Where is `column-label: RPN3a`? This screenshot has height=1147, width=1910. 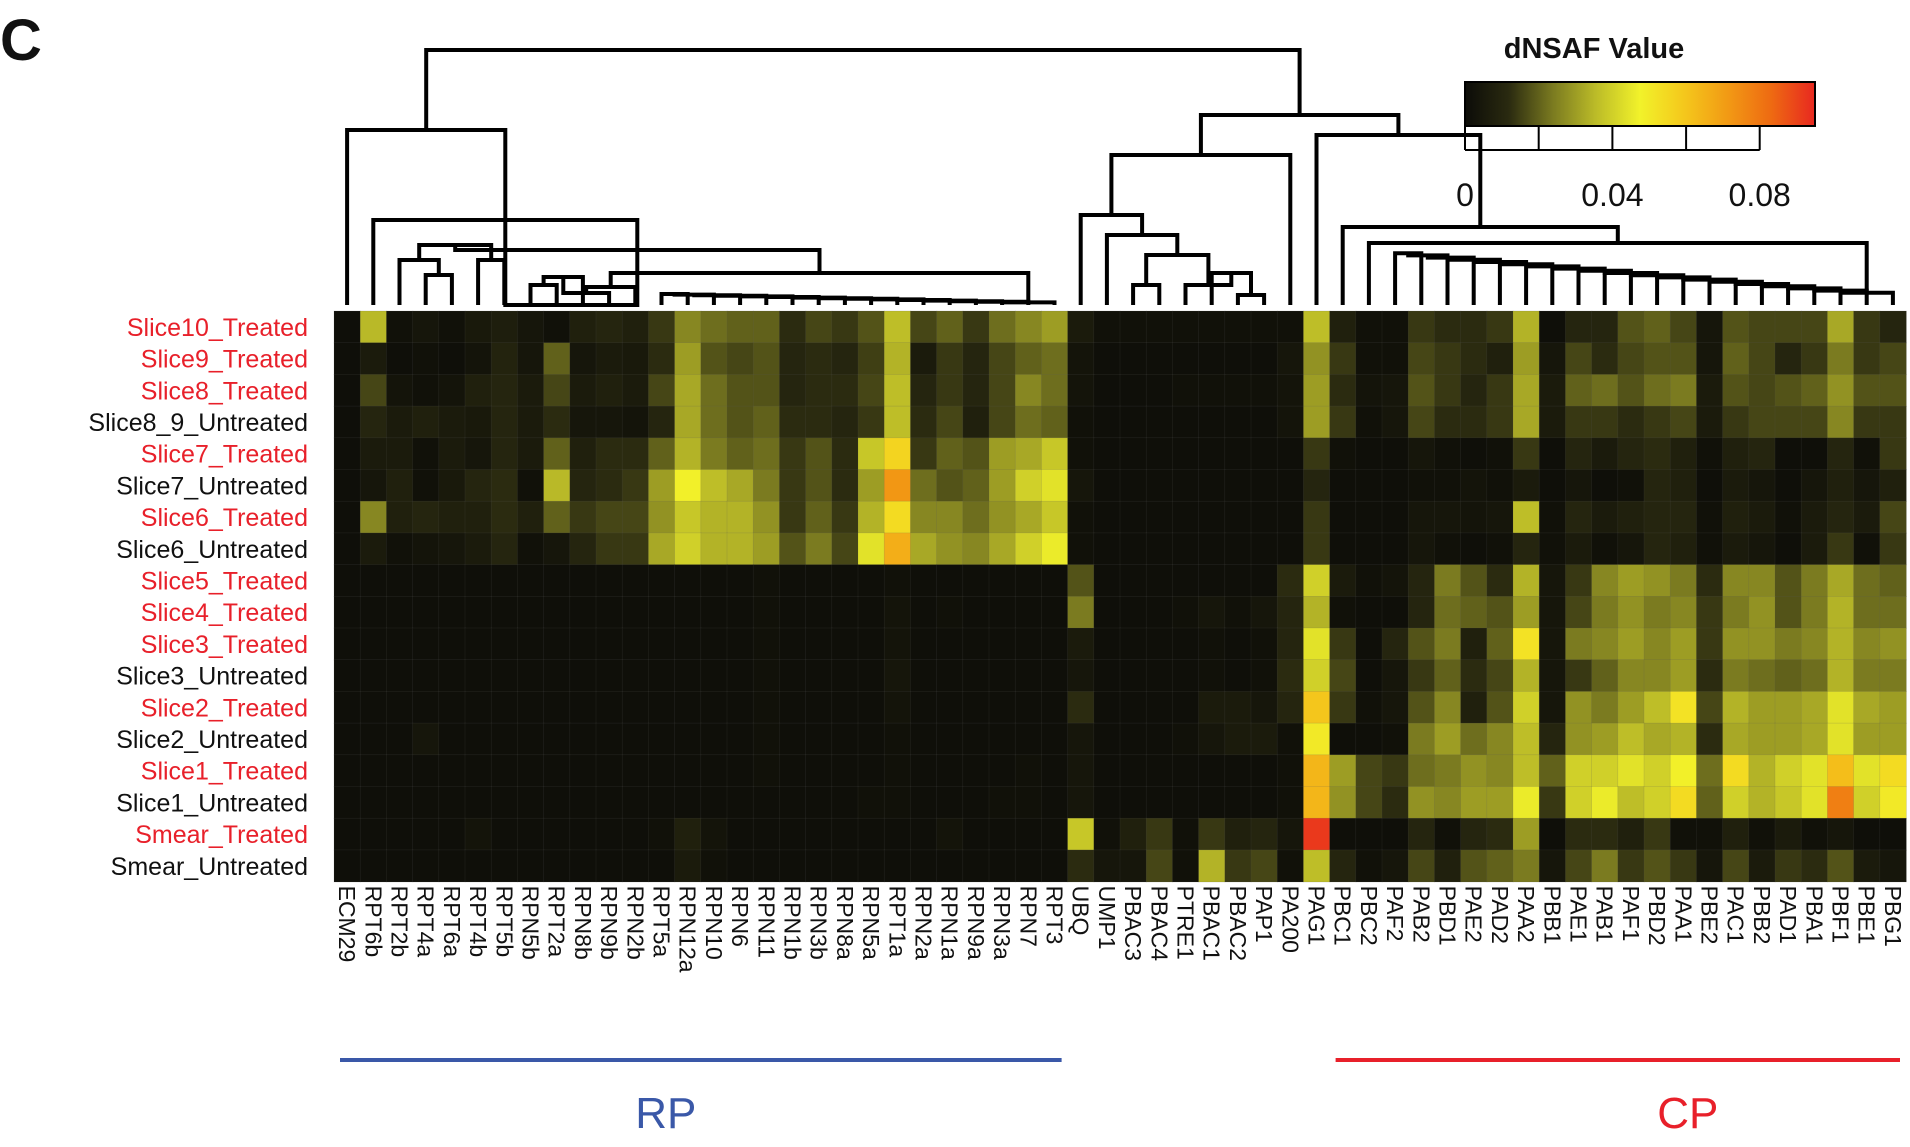
column-label: RPN3a is located at coordinates (1002, 923).